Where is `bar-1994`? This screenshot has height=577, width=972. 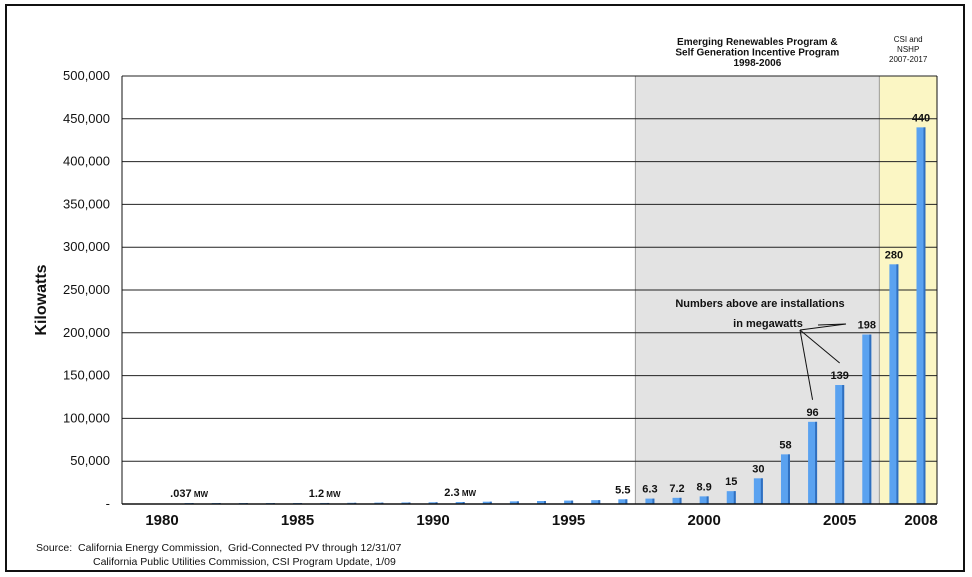 bar-1994 is located at coordinates (541, 502).